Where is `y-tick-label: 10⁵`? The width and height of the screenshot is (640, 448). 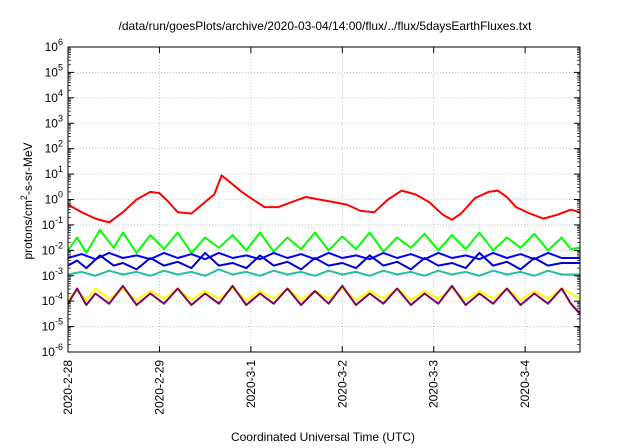 y-tick-label: 10⁵ is located at coordinates (54, 70).